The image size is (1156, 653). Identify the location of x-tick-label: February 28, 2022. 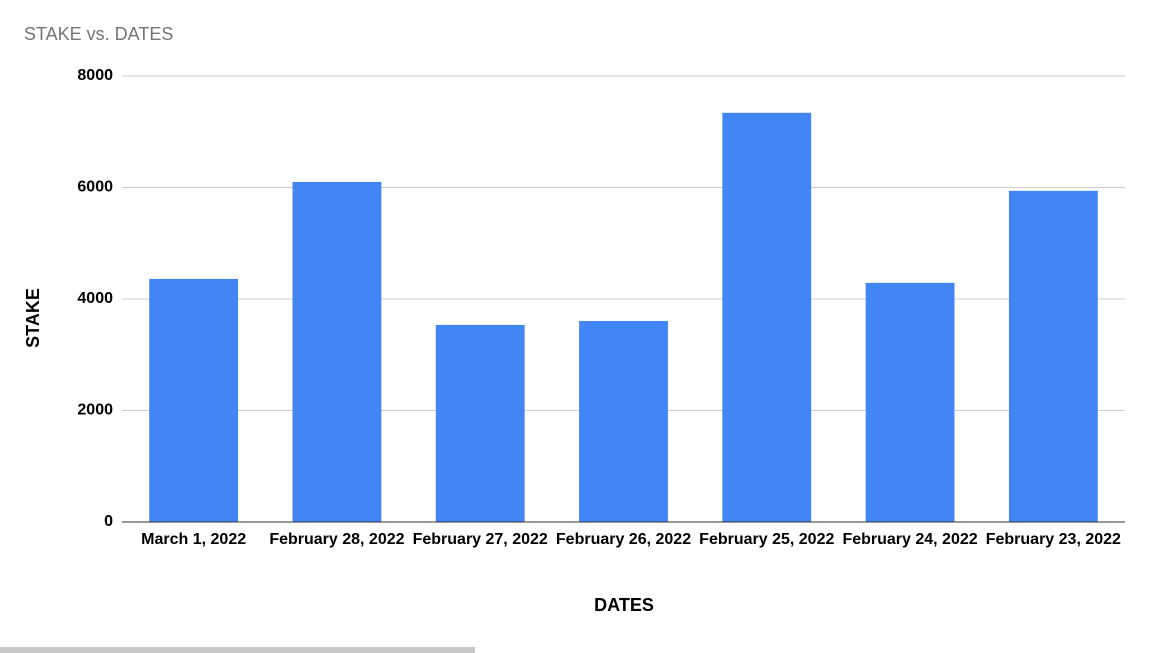
(337, 539).